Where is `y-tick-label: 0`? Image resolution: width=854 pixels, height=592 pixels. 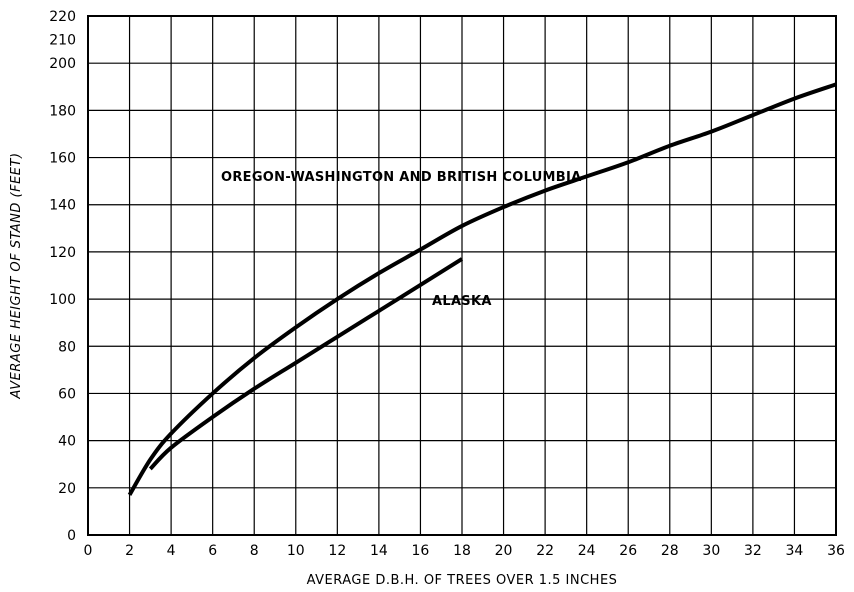
y-tick-label: 0 is located at coordinates (71, 536).